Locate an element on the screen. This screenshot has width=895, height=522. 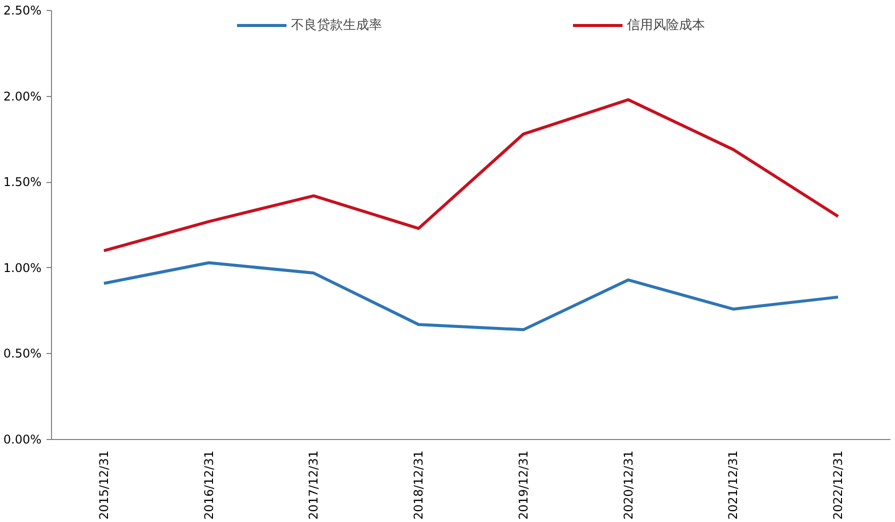
x-tick-label: 2020/12/31 is located at coordinates (628, 485).